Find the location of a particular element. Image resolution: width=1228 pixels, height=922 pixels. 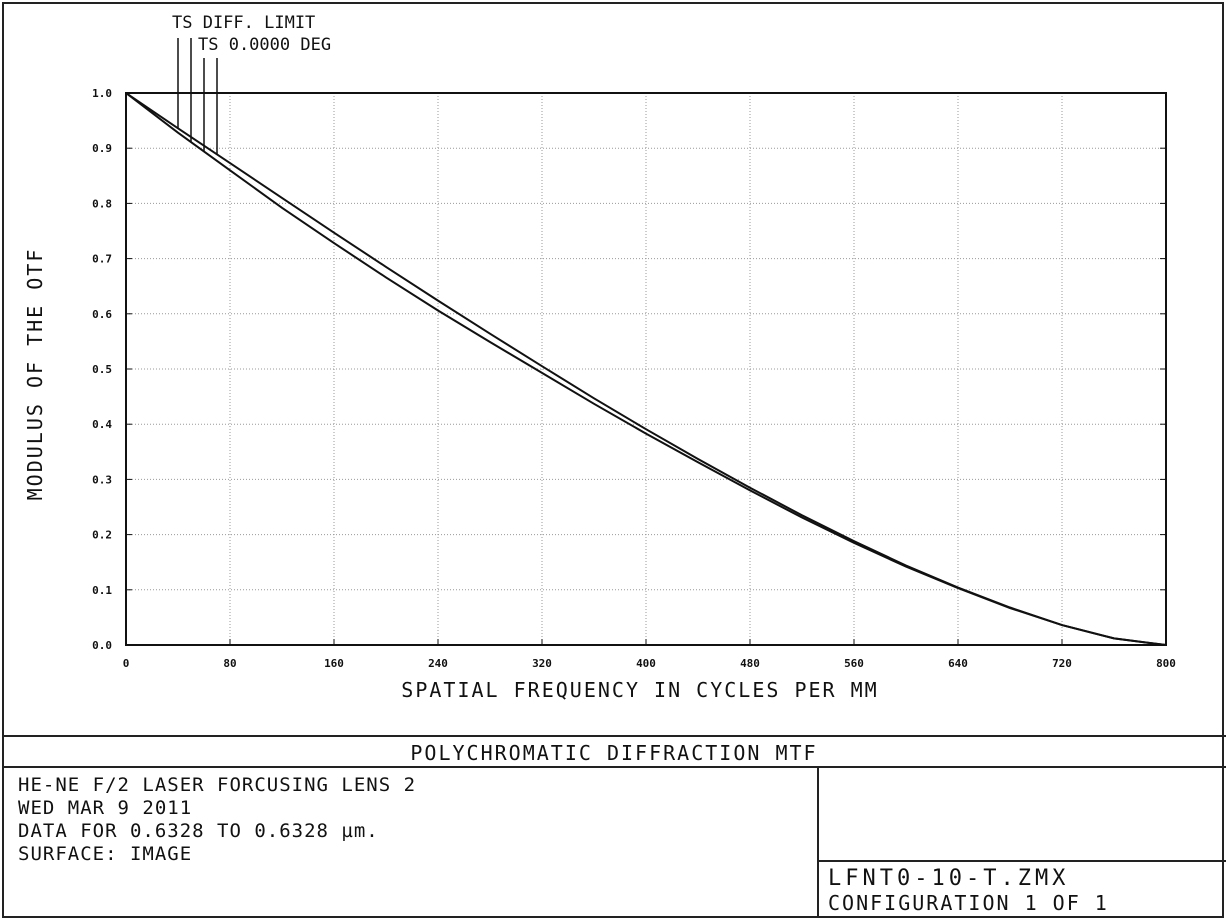

x-tick-label: 640 is located at coordinates (958, 663).